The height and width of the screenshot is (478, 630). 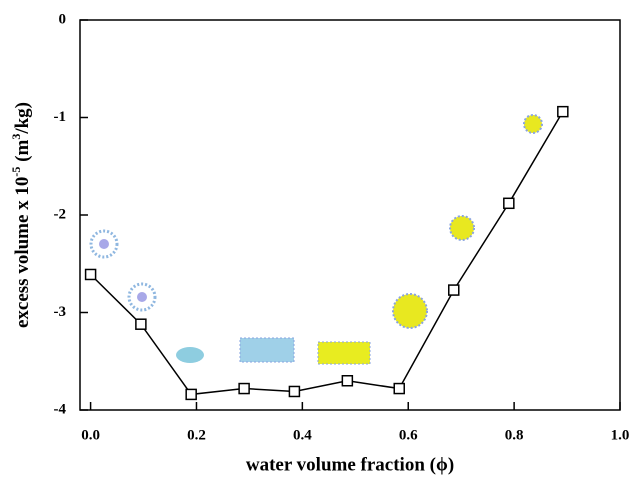 What do you see at coordinates (60, 409) in the screenshot?
I see `y-tick-label: -4` at bounding box center [60, 409].